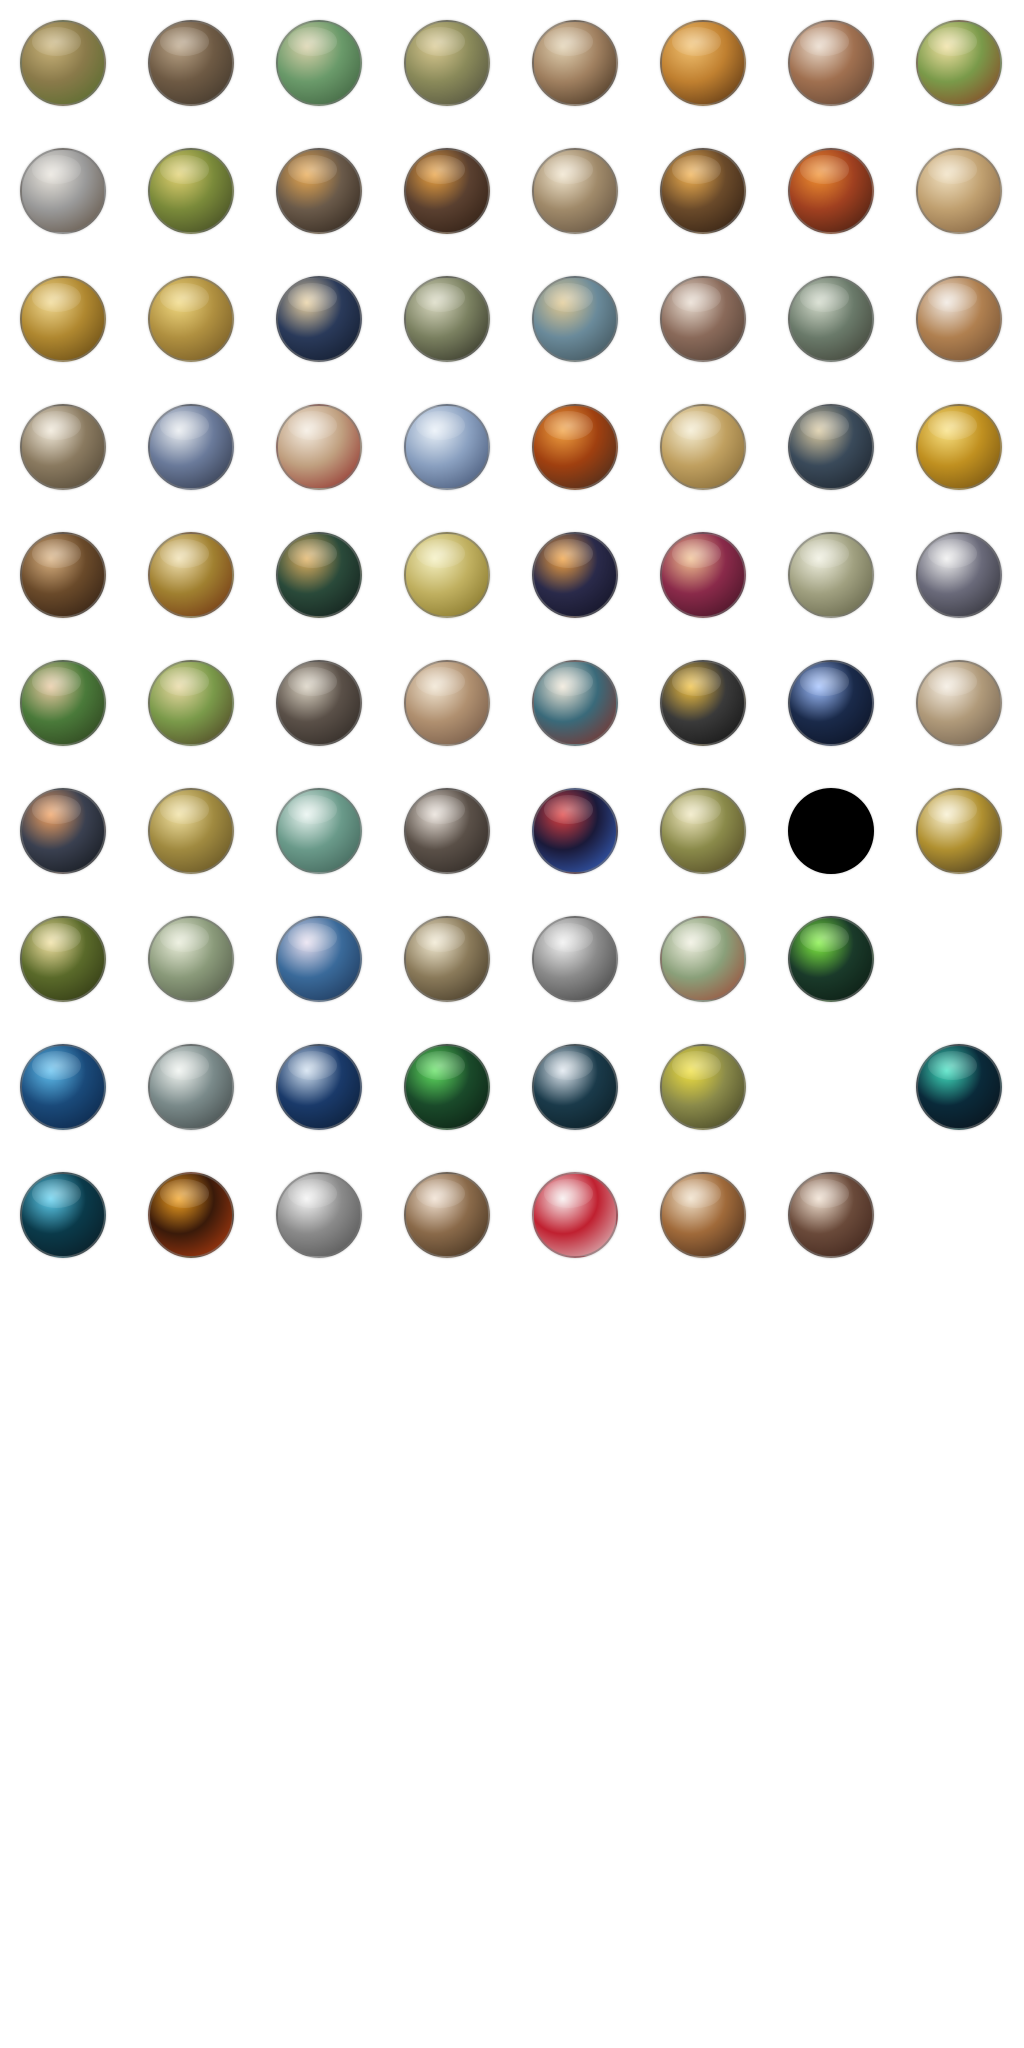 This screenshot has width=1024, height=2048. Describe the element at coordinates (63, 1087) in the screenshot. I see `deep-sea-diver-icon` at that location.